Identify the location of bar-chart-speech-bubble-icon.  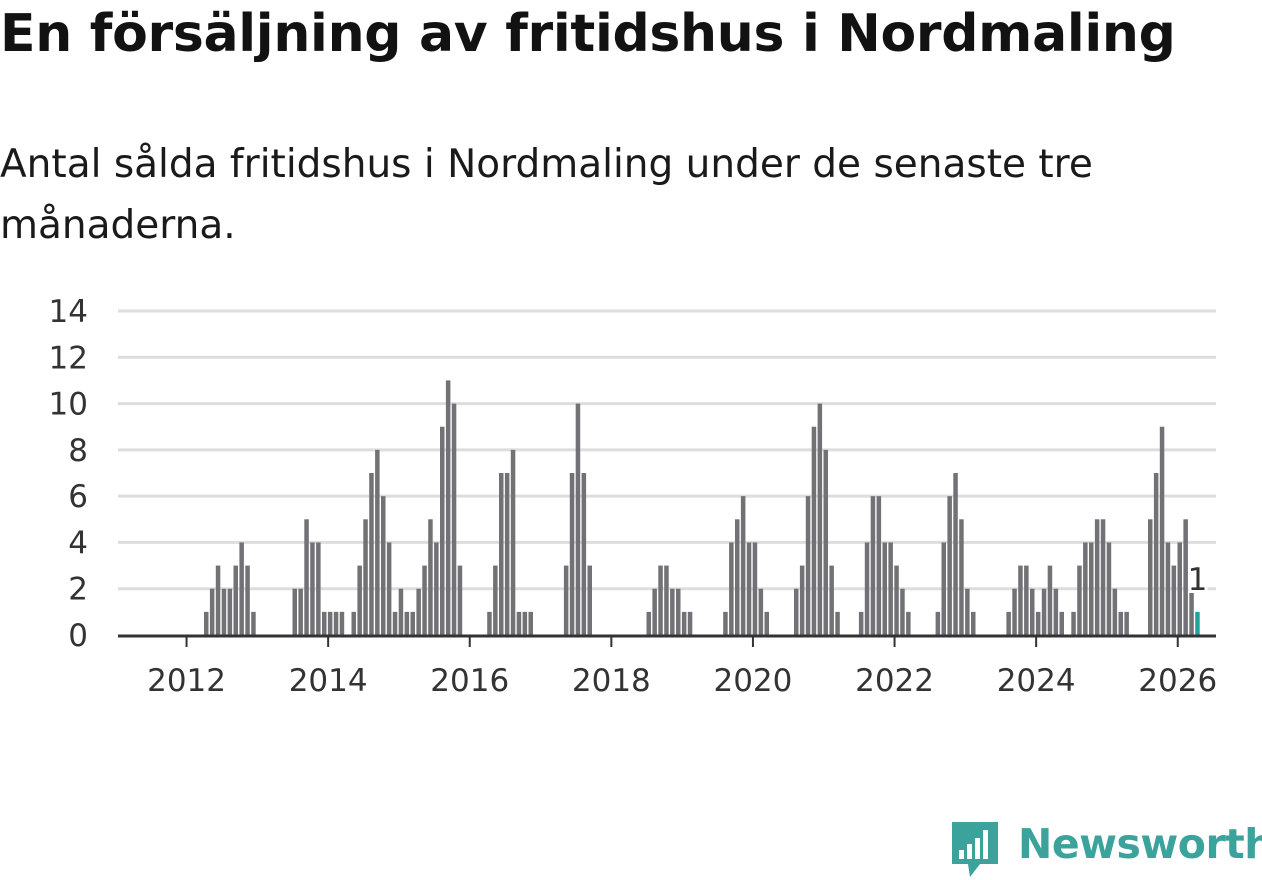
(975, 849).